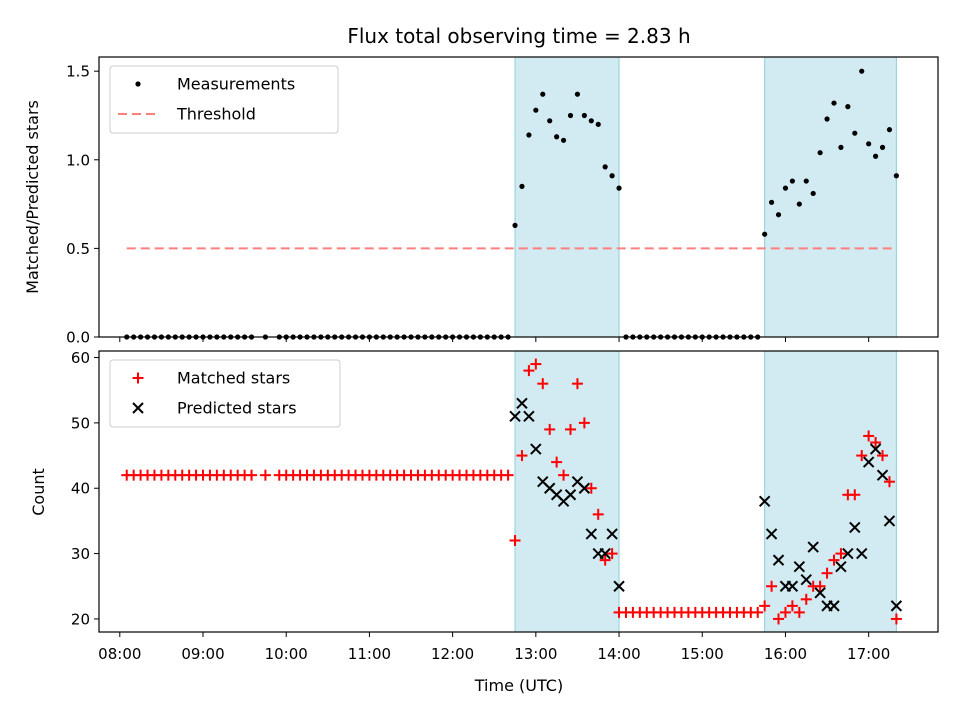 This screenshot has width=960, height=724. Describe the element at coordinates (225, 393) in the screenshot. I see `bottom-legend: Matched stars Predicted stars` at that location.